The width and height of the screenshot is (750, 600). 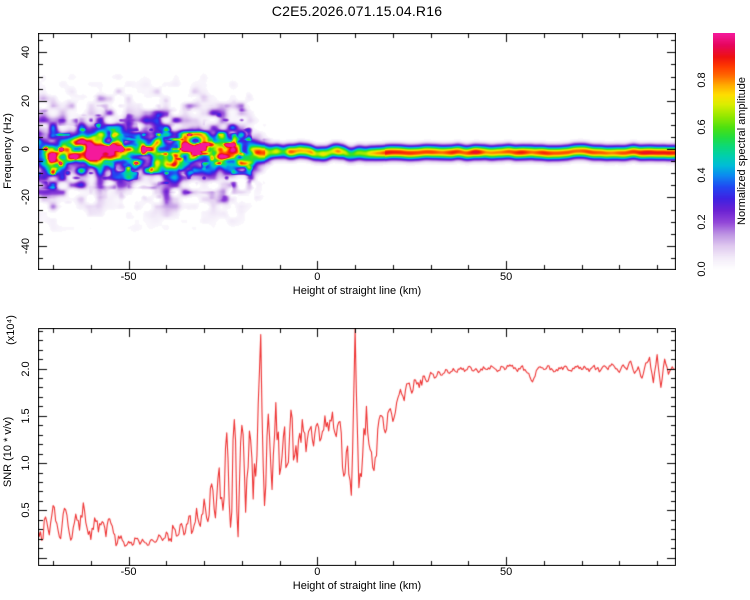 What do you see at coordinates (26, 52) in the screenshot?
I see `tick-label: 40` at bounding box center [26, 52].